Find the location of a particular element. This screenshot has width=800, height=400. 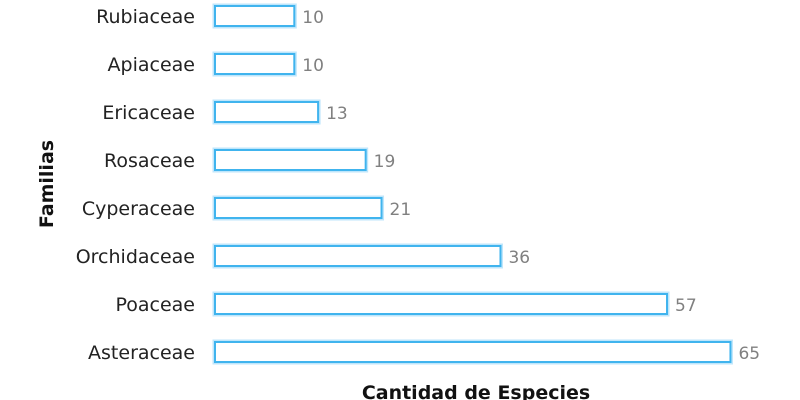

value-label-rubiaceae: 10 is located at coordinates (313, 18).